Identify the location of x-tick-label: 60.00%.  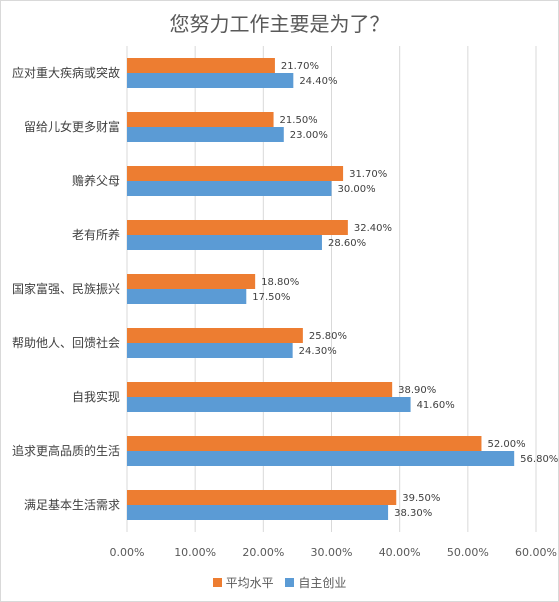
(536, 552).